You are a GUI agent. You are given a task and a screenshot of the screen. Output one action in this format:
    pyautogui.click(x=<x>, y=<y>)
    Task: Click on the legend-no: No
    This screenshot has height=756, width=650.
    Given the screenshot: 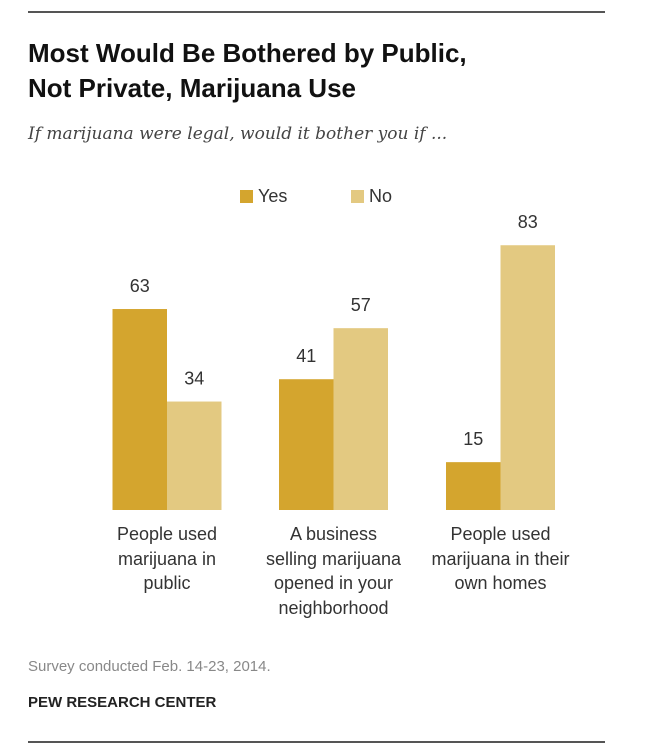 What is the action you would take?
    pyautogui.click(x=371, y=196)
    